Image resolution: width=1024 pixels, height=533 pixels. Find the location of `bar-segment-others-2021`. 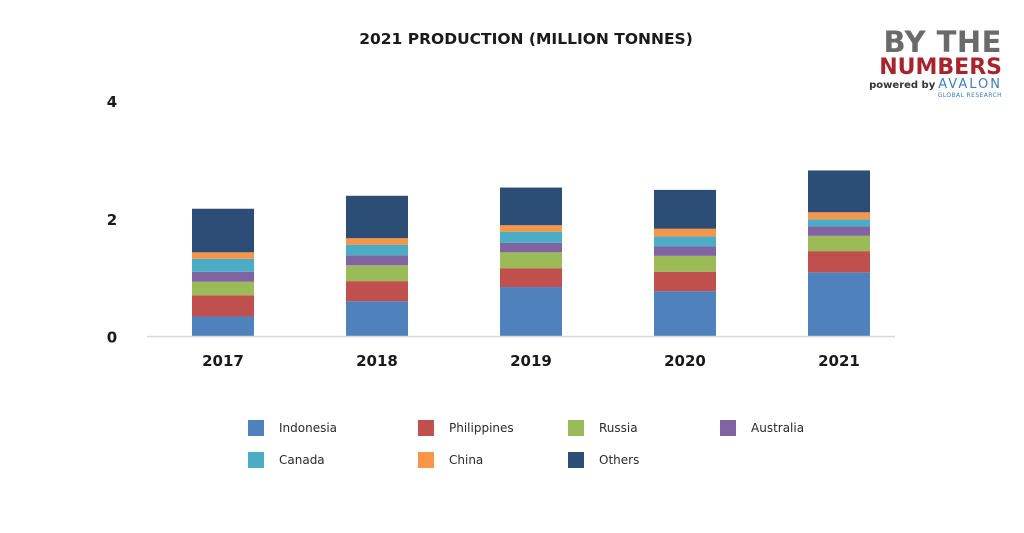

bar-segment-others-2021 is located at coordinates (839, 191).